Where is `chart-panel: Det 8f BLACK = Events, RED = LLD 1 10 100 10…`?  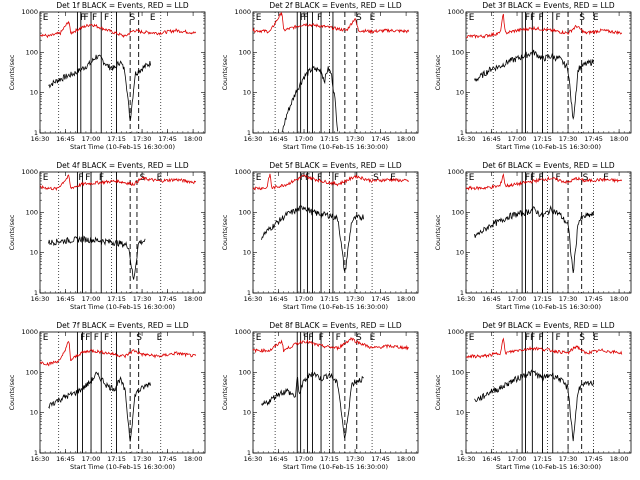 chart-panel: Det 8f BLACK = Events, RED = LLD 1 10 100 10… is located at coordinates (320, 396).